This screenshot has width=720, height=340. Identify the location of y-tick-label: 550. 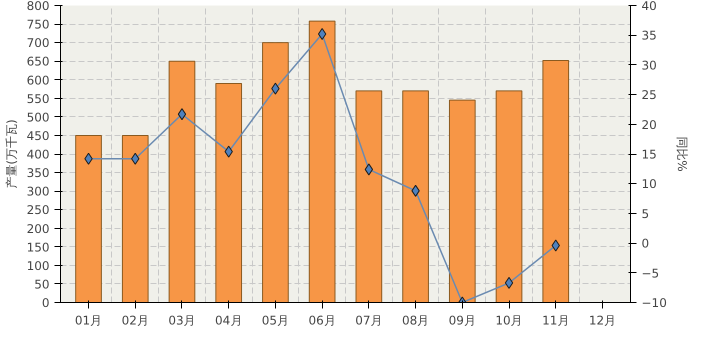
(38, 99).